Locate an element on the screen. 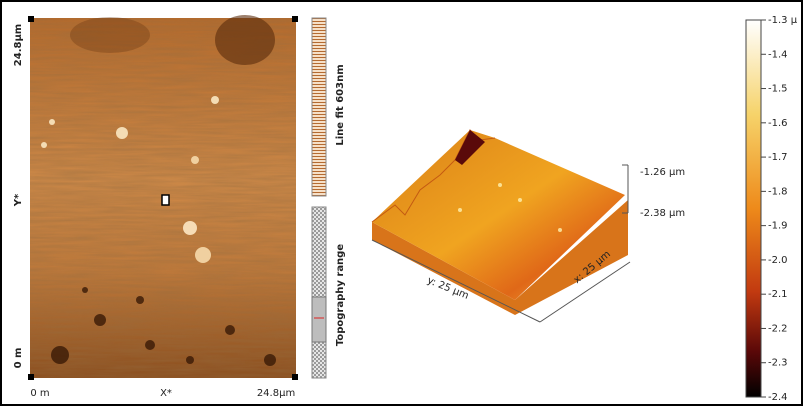 Image resolution: width=803 pixels, height=406 pixels. colorbar-tick-label: -2.2 is located at coordinates (778, 328).